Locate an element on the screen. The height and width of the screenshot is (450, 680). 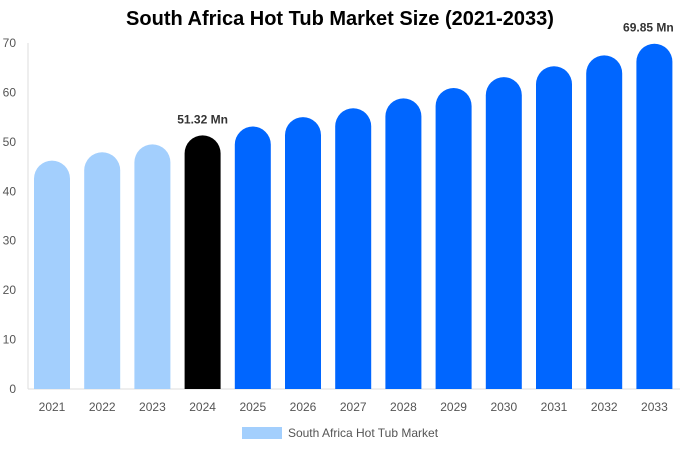
x-tick-label: 2032 is located at coordinates (604, 407).